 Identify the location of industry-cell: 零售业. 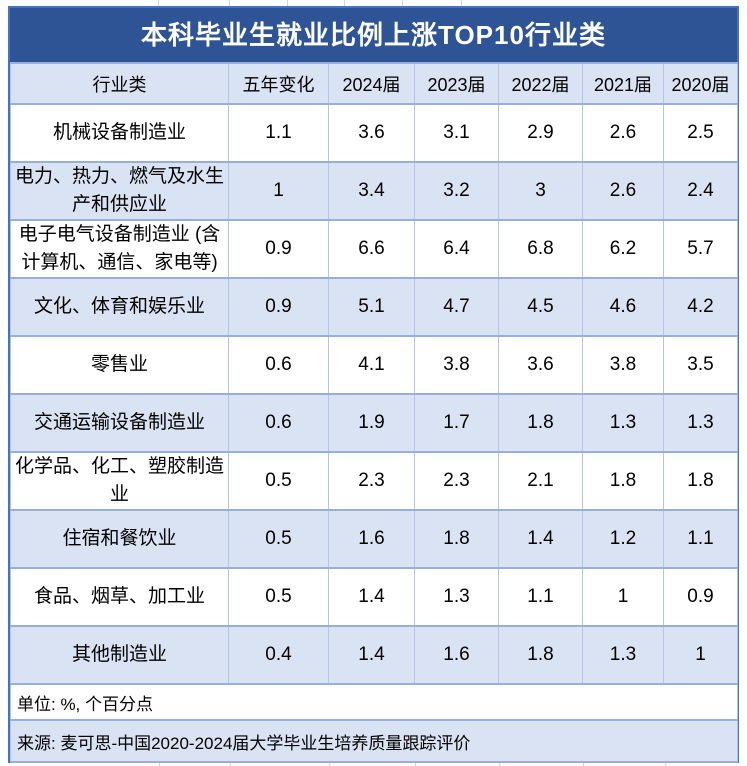
(119, 365).